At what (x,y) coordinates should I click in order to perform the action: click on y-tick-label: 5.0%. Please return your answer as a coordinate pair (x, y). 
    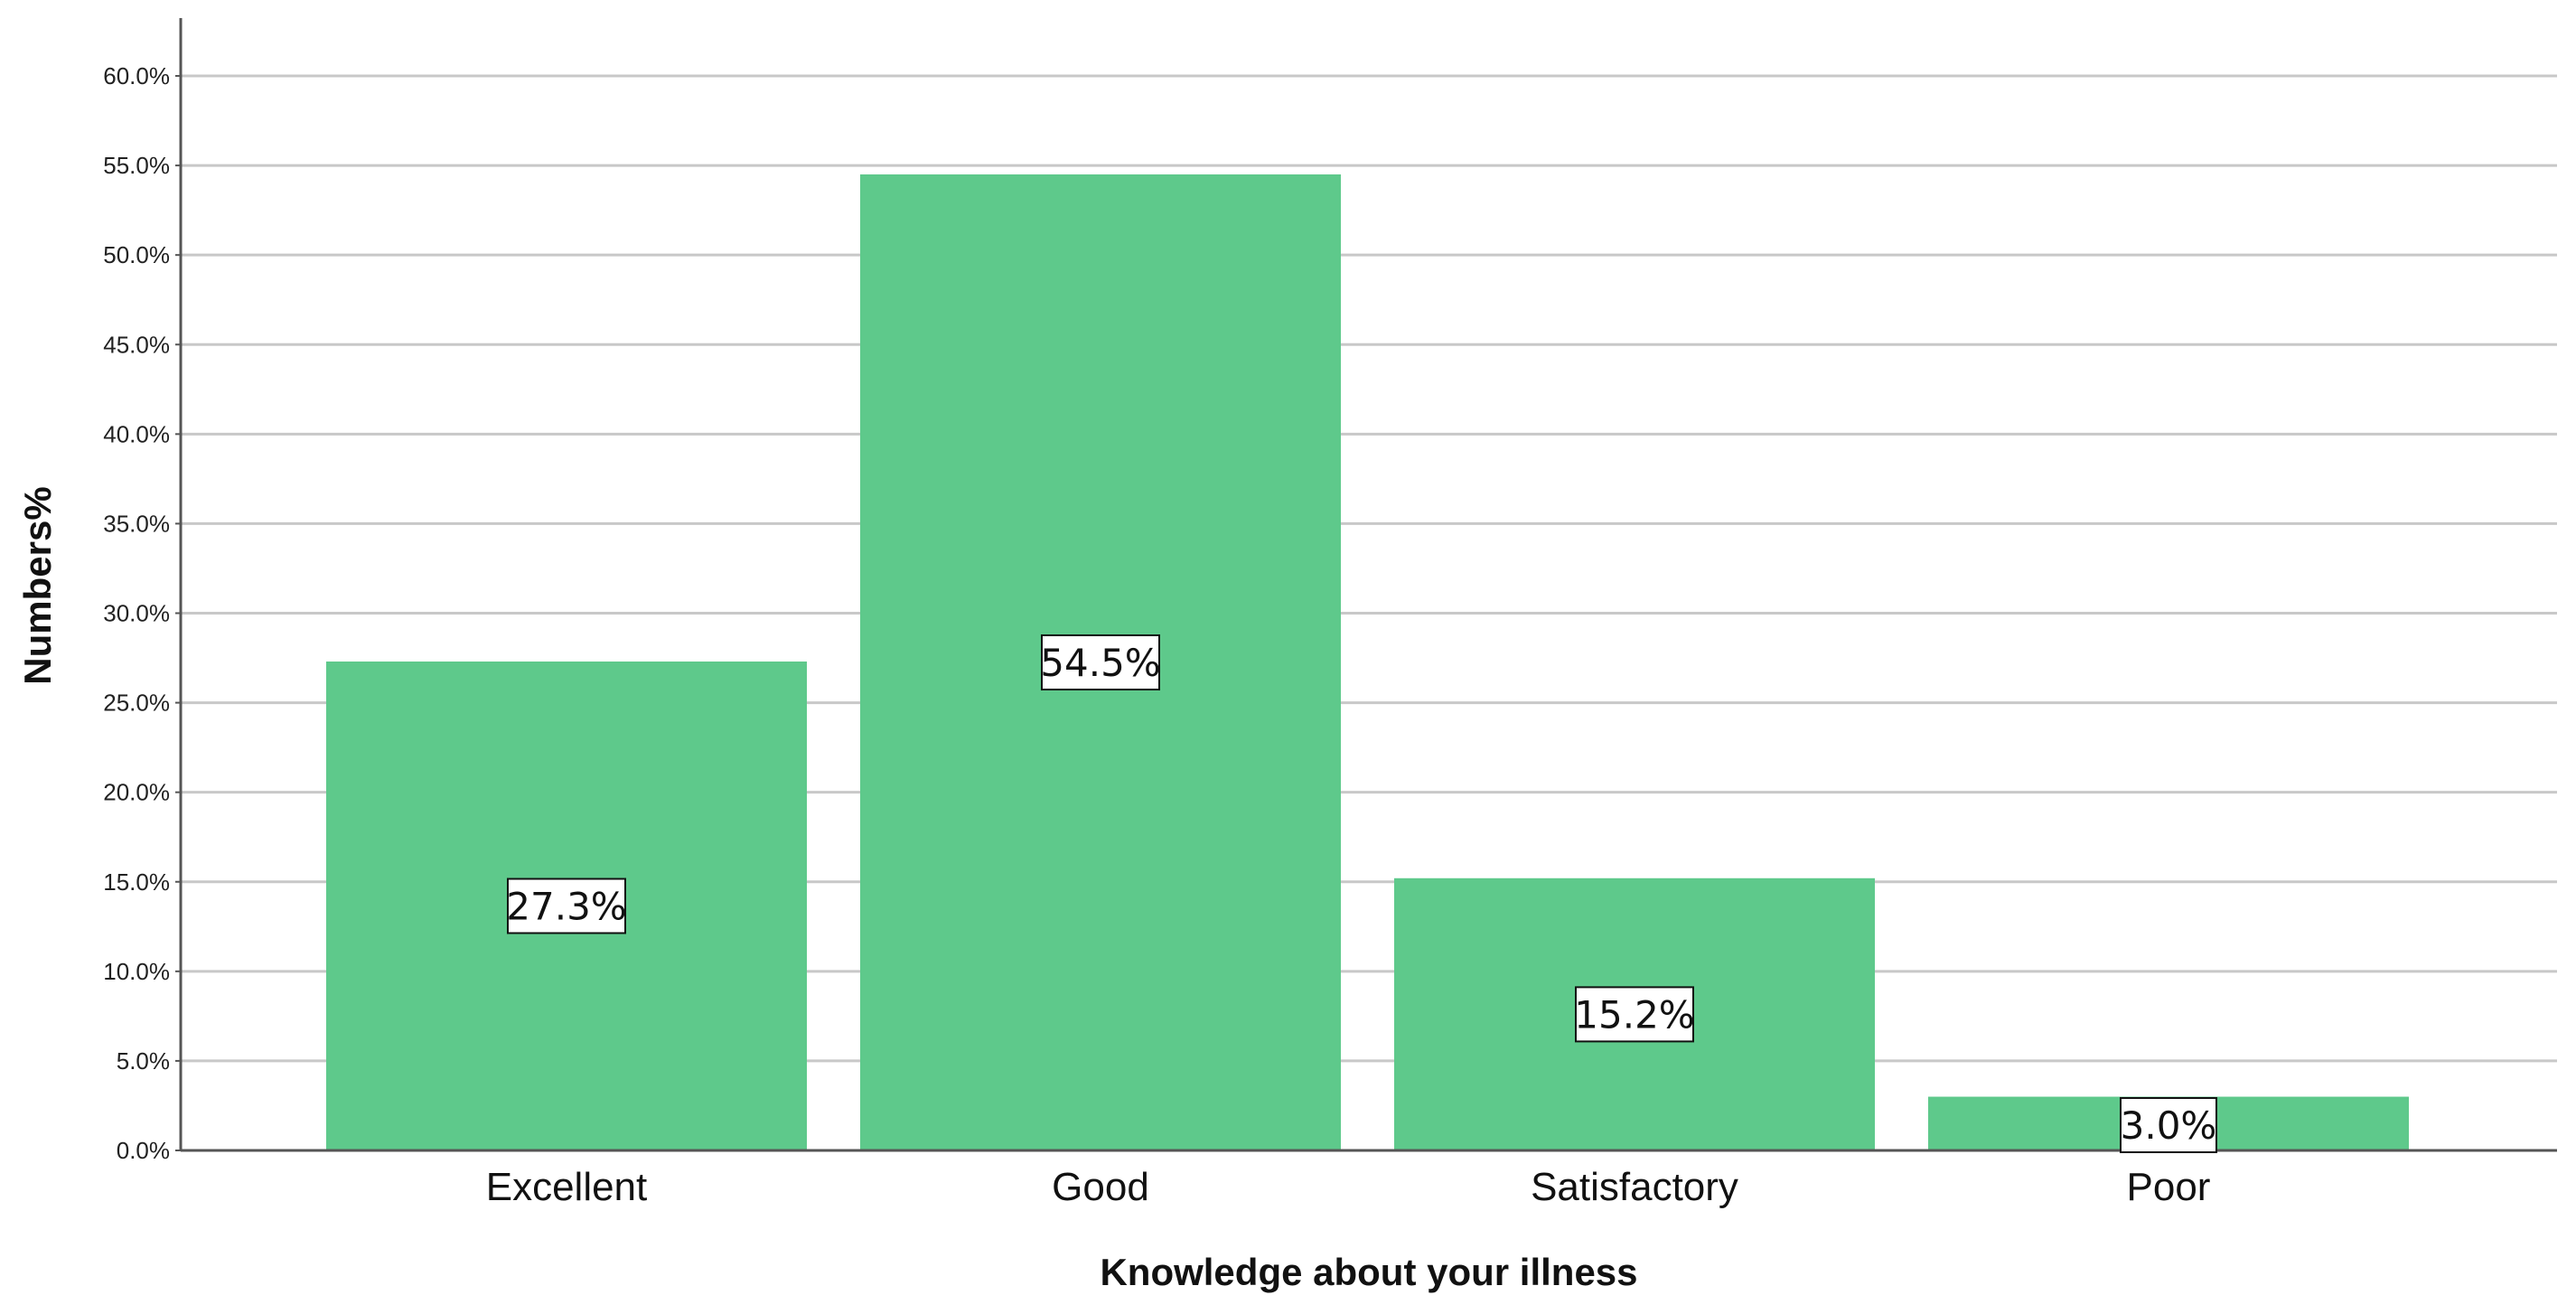
    Looking at the image, I should click on (143, 1061).